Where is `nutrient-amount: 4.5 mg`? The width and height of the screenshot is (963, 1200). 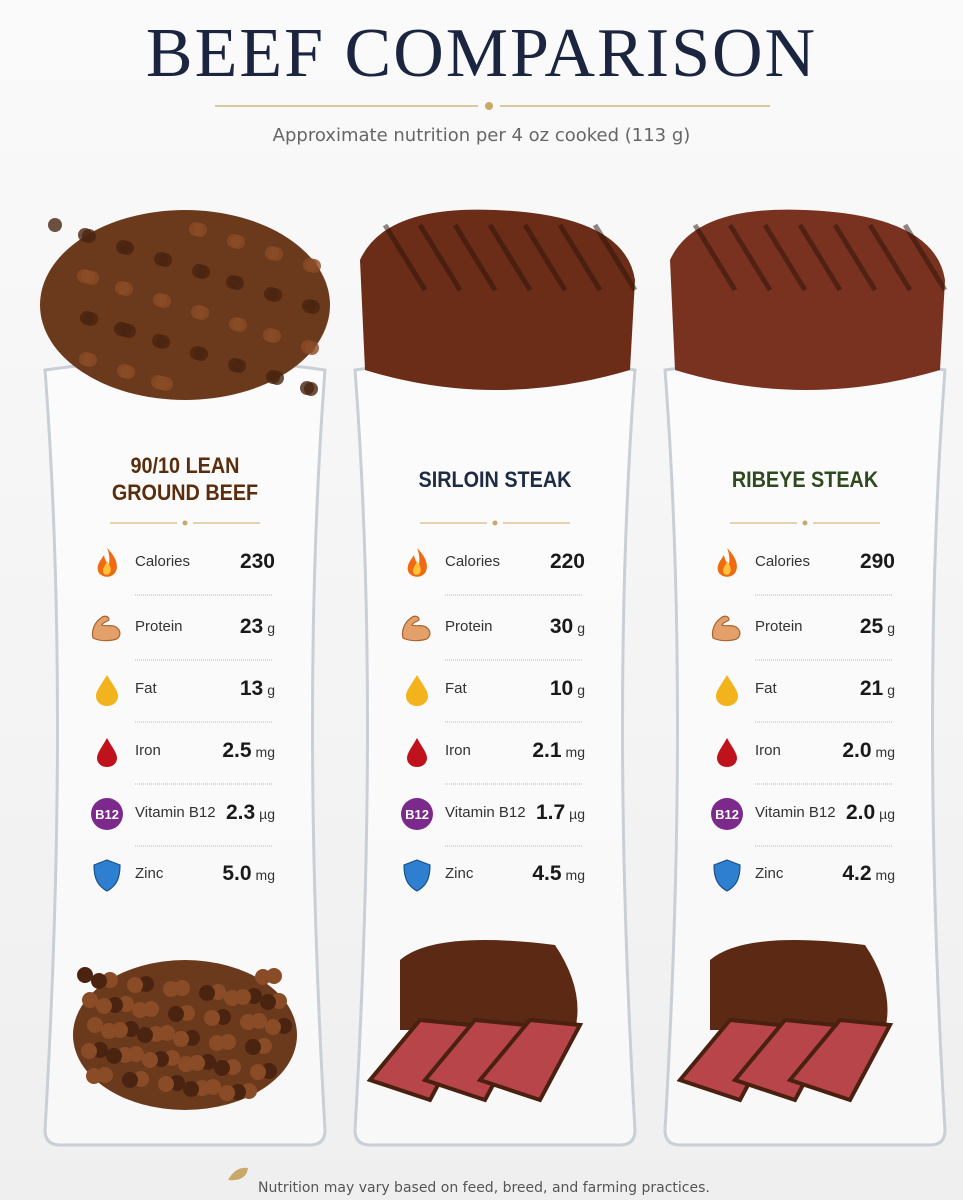 nutrient-amount: 4.5 mg is located at coordinates (525, 874).